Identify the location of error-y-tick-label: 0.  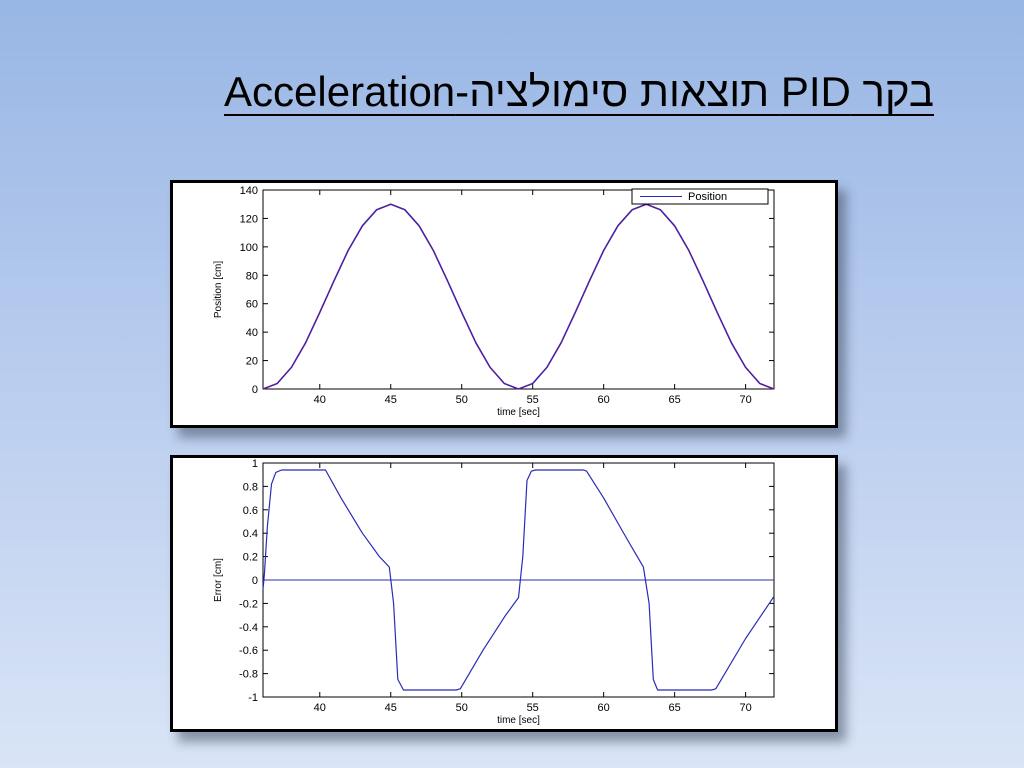
(255, 581).